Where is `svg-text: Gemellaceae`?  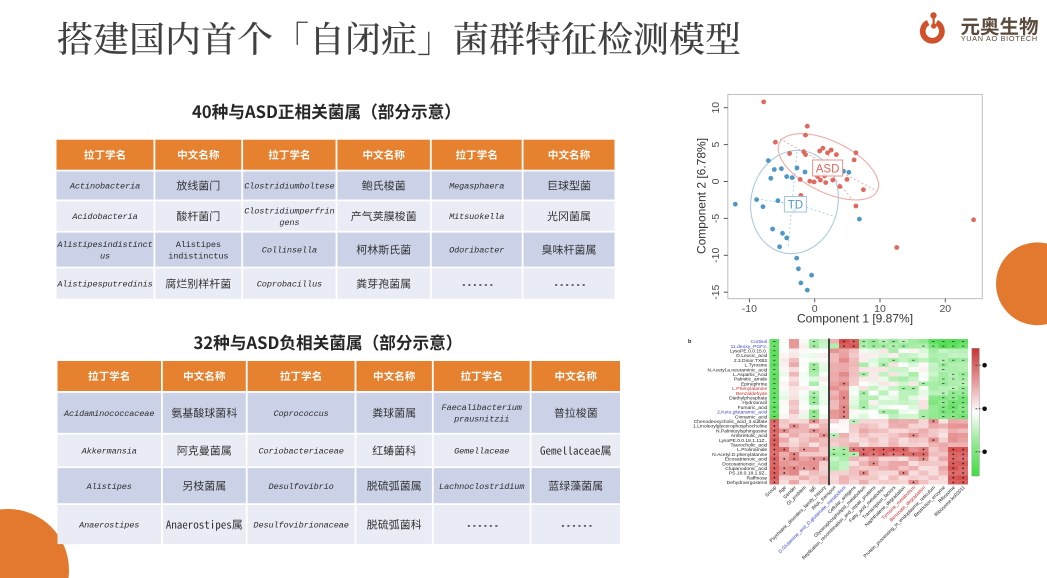 svg-text: Gemellaceae is located at coordinates (481, 452).